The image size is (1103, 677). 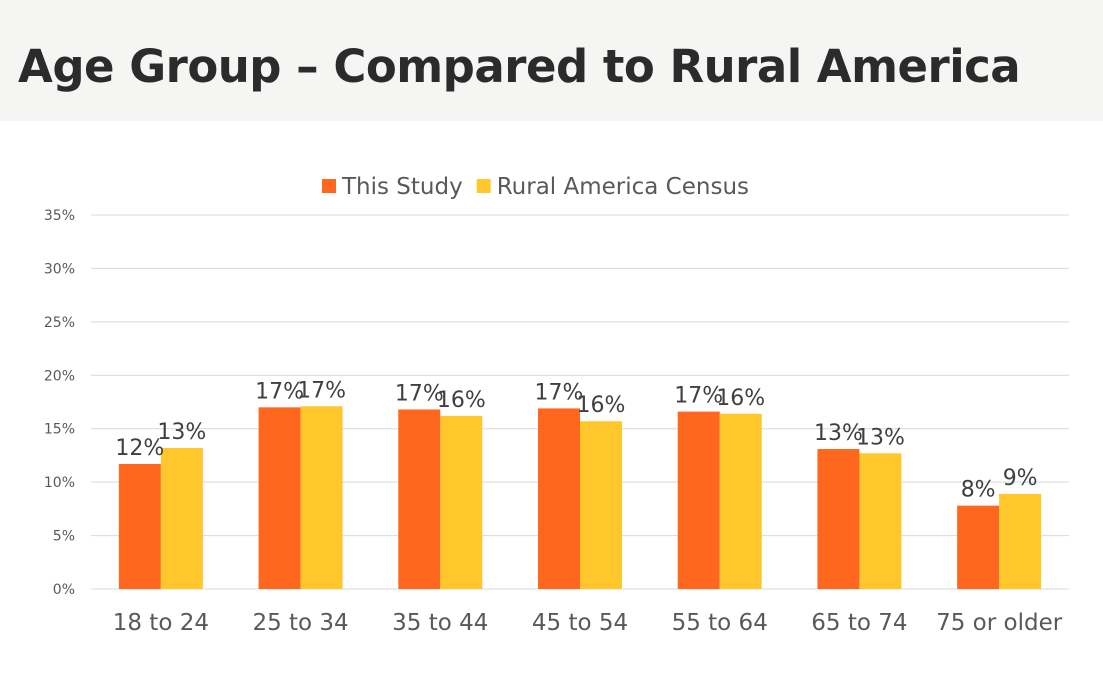 What do you see at coordinates (59, 483) in the screenshot?
I see `y-tick-label: 10%` at bounding box center [59, 483].